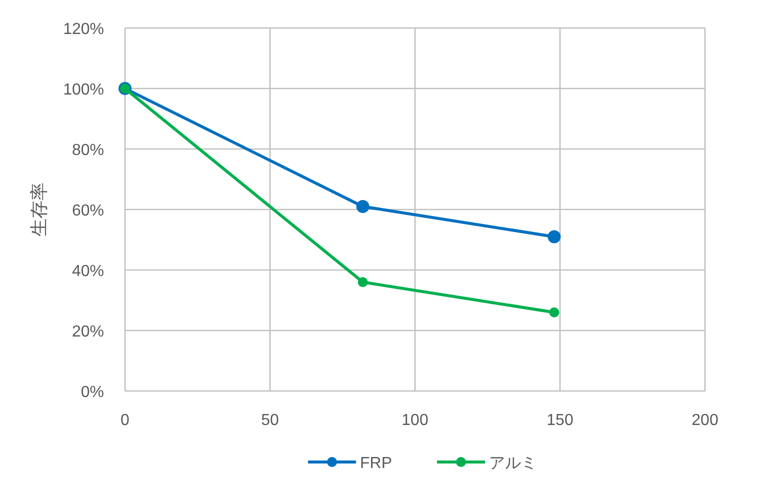 This screenshot has height=485, width=779. What do you see at coordinates (560, 420) in the screenshot?
I see `x-tick-label: 150` at bounding box center [560, 420].